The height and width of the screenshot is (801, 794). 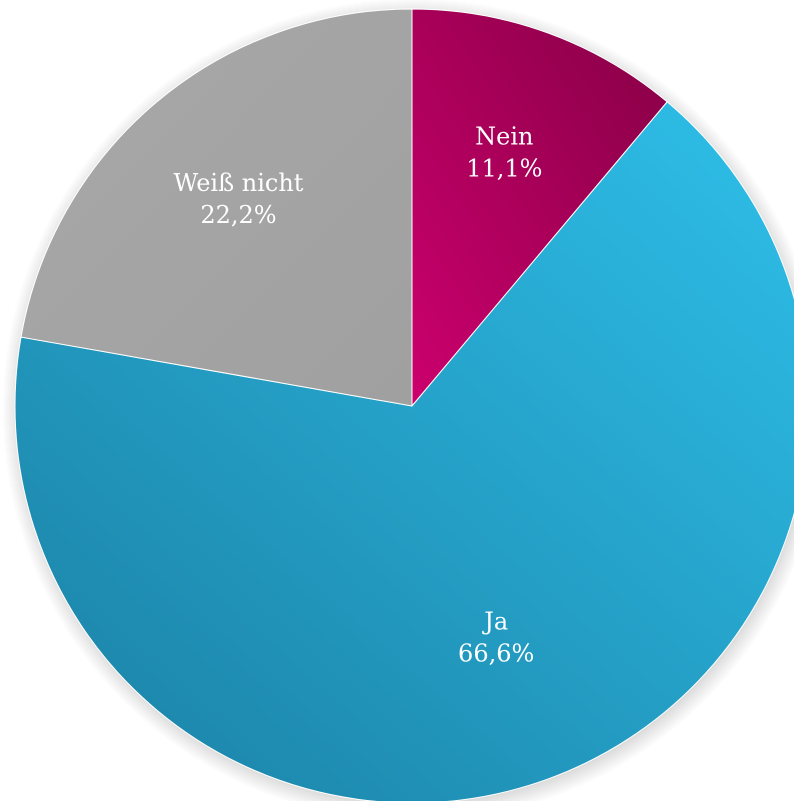 What do you see at coordinates (239, 183) in the screenshot?
I see `slice-label-weiss-nicht: Weiß nicht` at bounding box center [239, 183].